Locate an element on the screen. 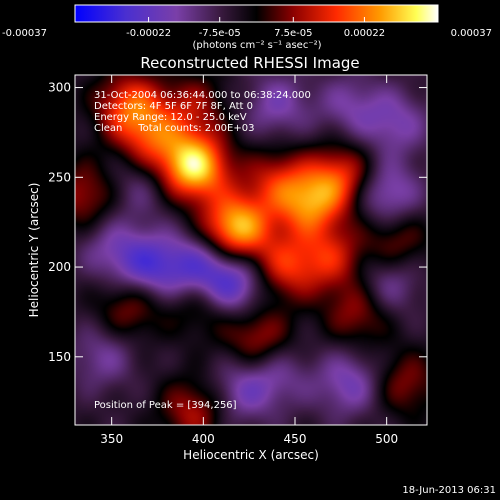 This screenshot has height=500, width=500. y-tick-label: 200 is located at coordinates (59, 267).